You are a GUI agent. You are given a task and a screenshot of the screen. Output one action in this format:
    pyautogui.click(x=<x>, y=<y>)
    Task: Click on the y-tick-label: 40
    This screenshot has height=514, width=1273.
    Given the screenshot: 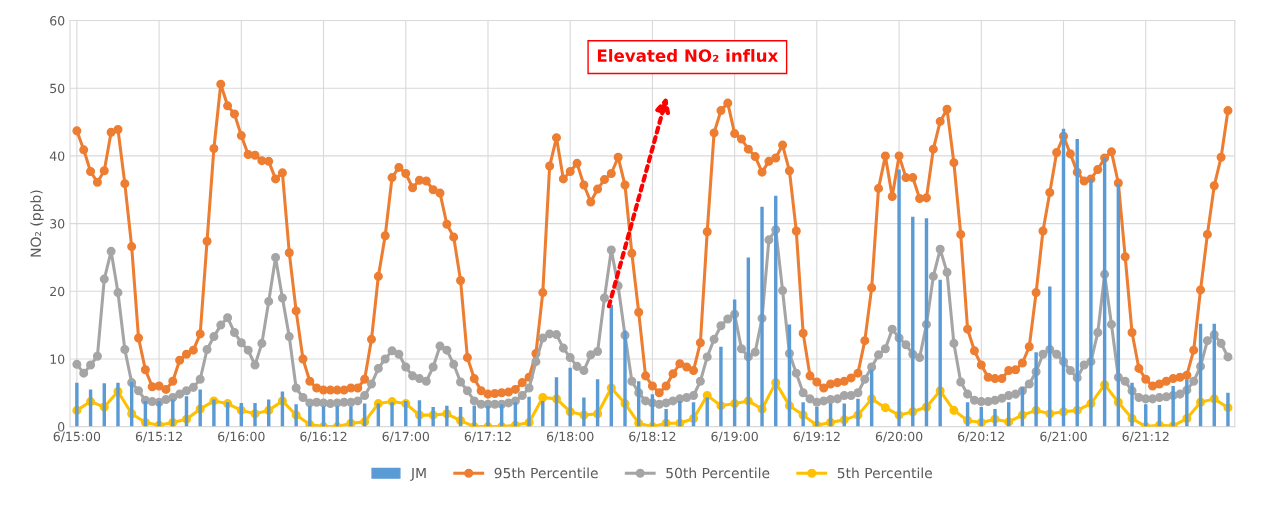 What is the action you would take?
    pyautogui.click(x=57, y=156)
    